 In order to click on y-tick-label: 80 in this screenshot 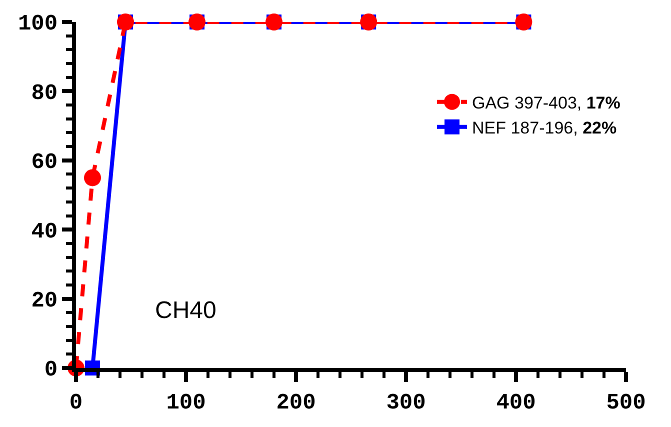, I will do `click(44, 93)`.